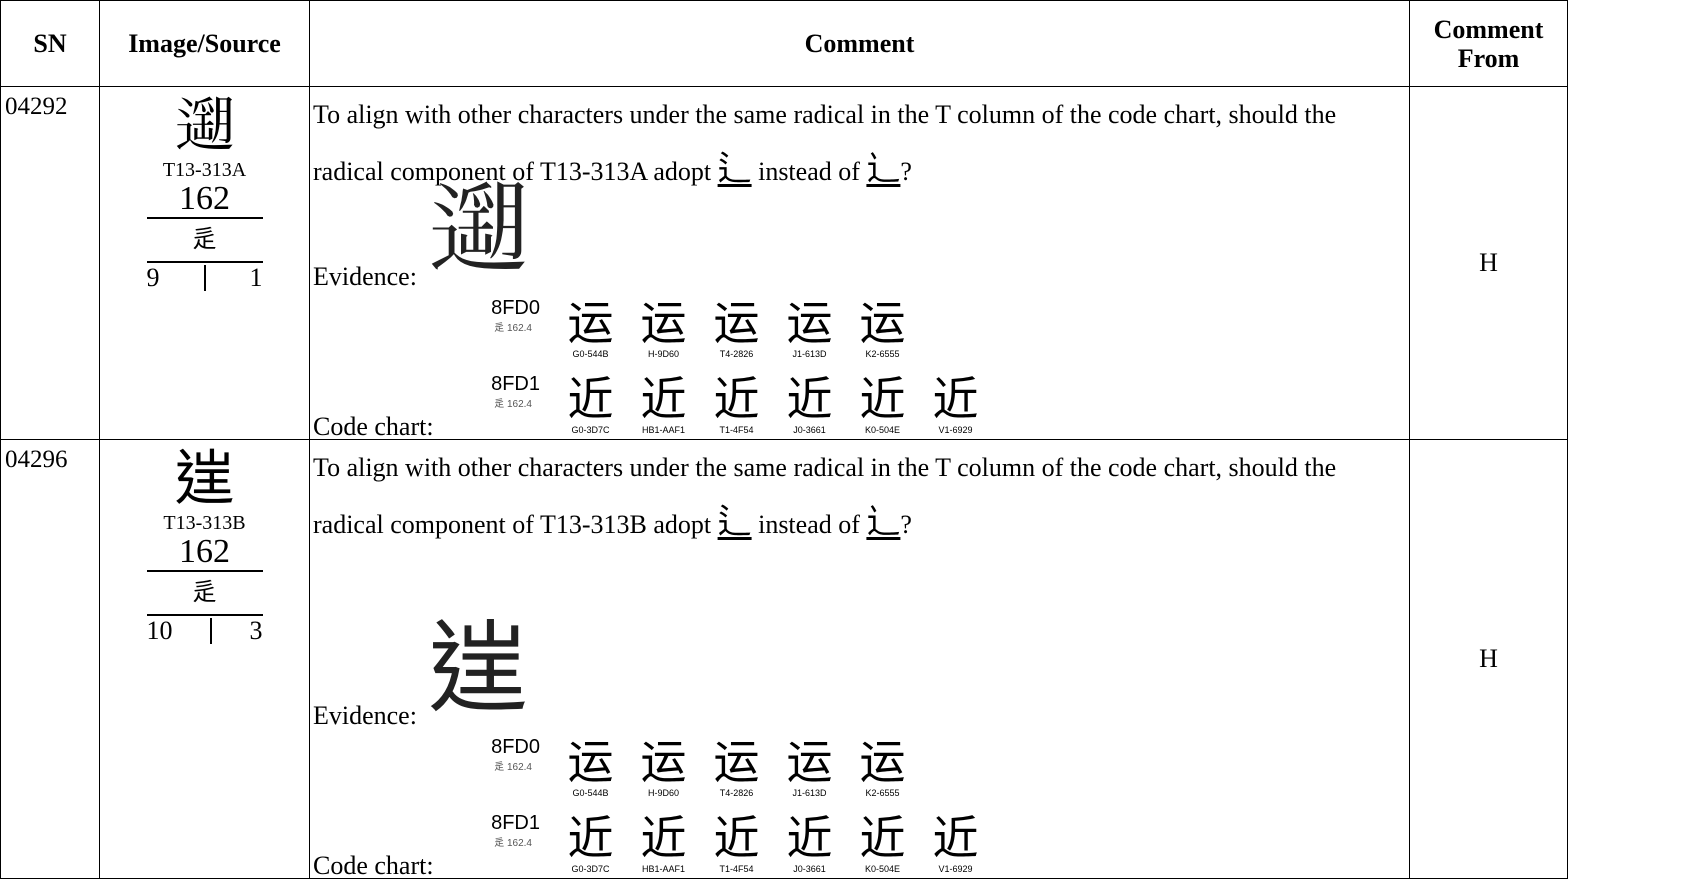 The height and width of the screenshot is (881, 1700). Describe the element at coordinates (809, 843) in the screenshot. I see `code-glyph: 近 J0-3661` at that location.